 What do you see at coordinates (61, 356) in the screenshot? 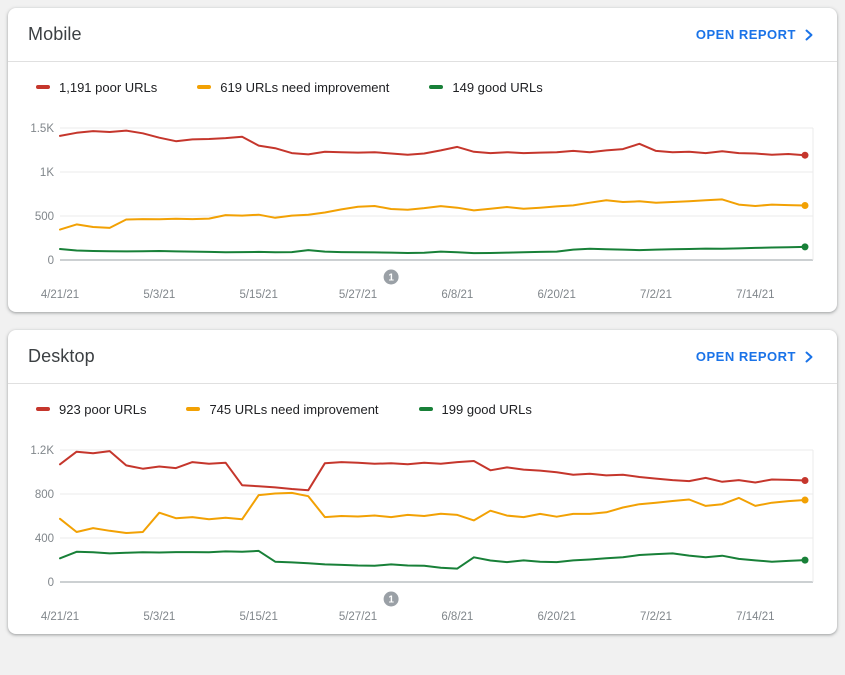
I see `card-title-desktop: Desktop` at bounding box center [61, 356].